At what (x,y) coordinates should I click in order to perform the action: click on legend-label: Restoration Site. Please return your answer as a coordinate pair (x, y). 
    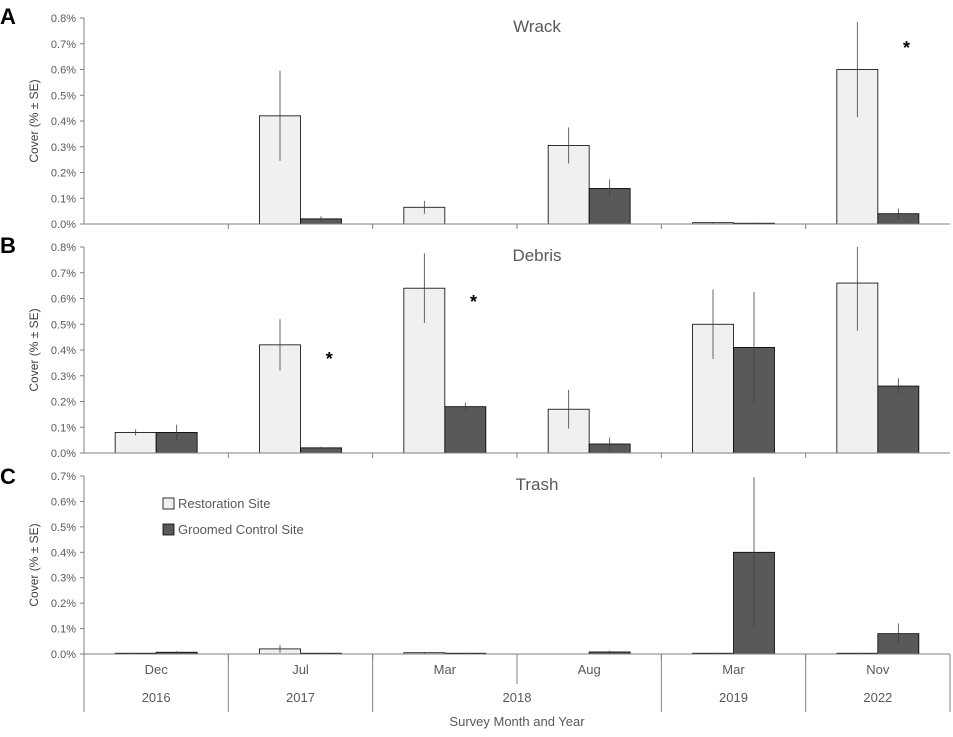
    Looking at the image, I should click on (224, 503).